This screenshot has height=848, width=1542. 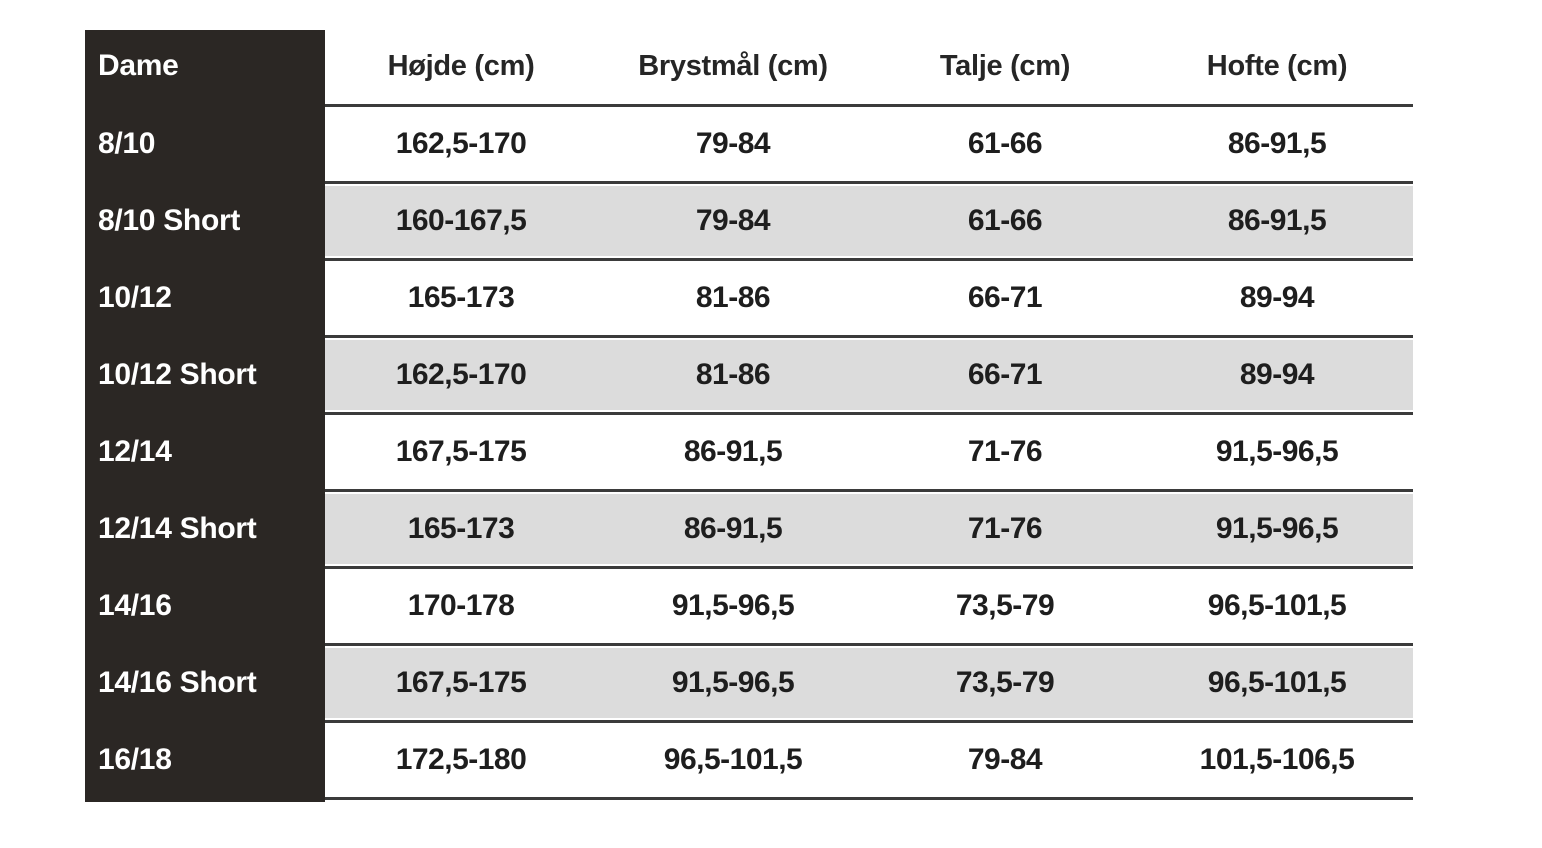 I want to click on table-row: 8/10 Short 160-167,5 79-84 61-66 86-91,5, so click(x=749, y=221).